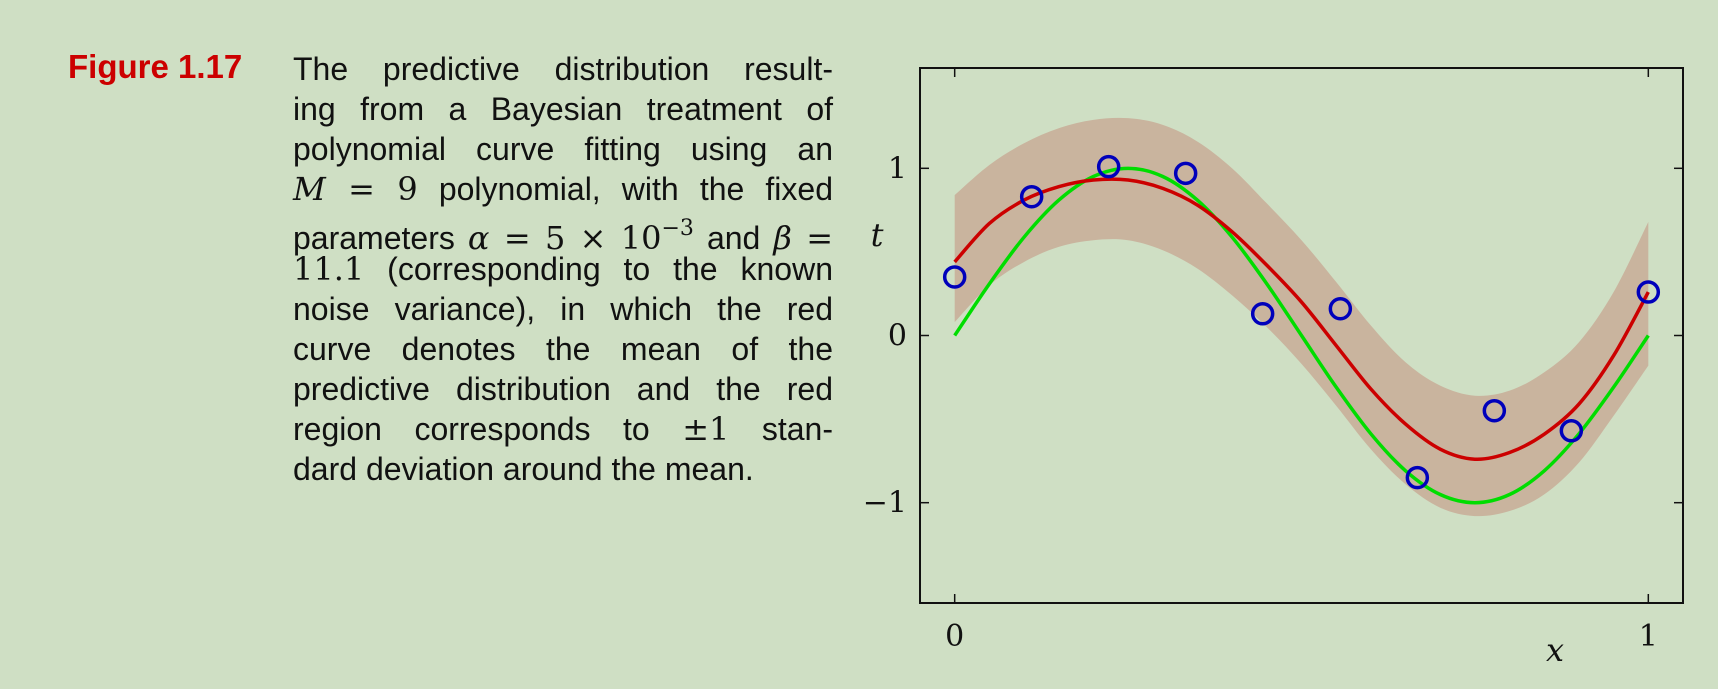 This screenshot has width=1718, height=689. What do you see at coordinates (329, 269) in the screenshot?
I see `caption-text: 11.1` at bounding box center [329, 269].